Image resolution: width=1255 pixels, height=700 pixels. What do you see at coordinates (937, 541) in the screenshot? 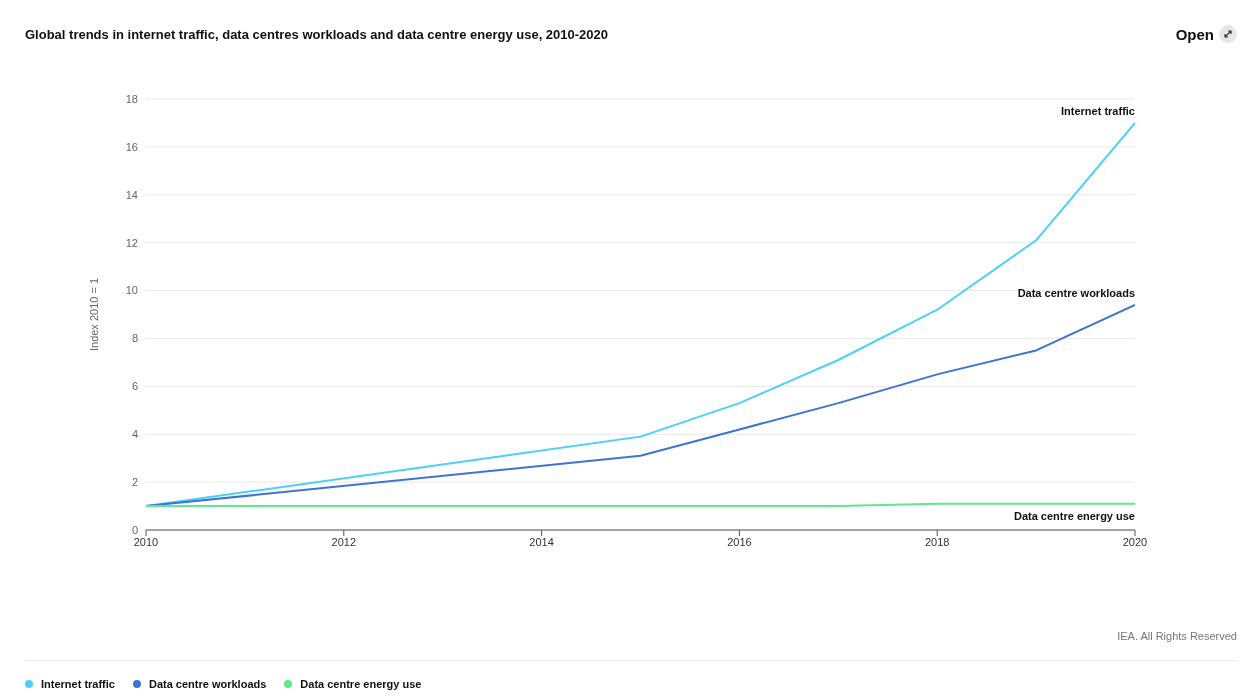
I see `x-tick-label: 2018` at bounding box center [937, 541].